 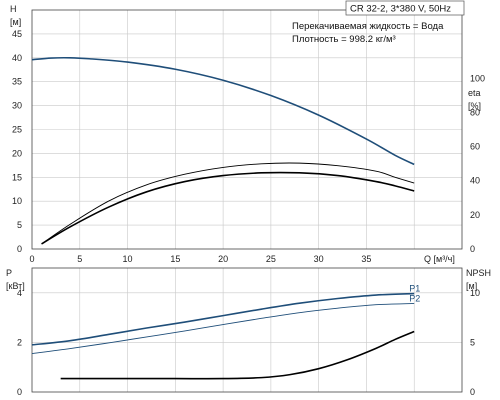 What do you see at coordinates (15, 22) in the screenshot?
I see `y-axis-label-left-top: [м]` at bounding box center [15, 22].